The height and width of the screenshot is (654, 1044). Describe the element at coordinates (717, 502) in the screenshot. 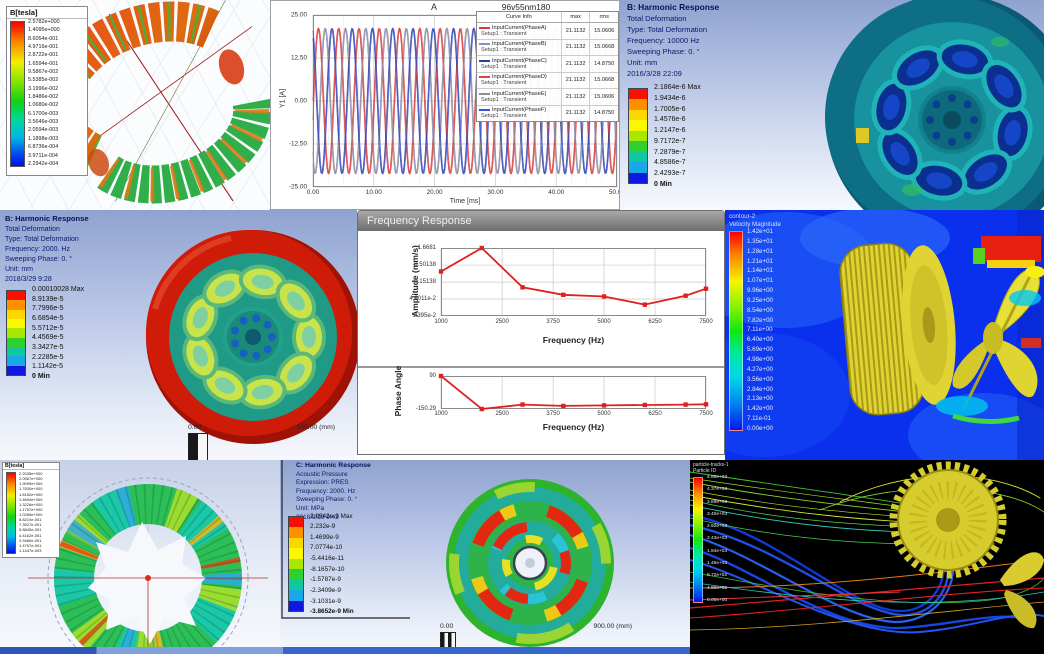

I see `legend-value: 3.89e+03` at that location.